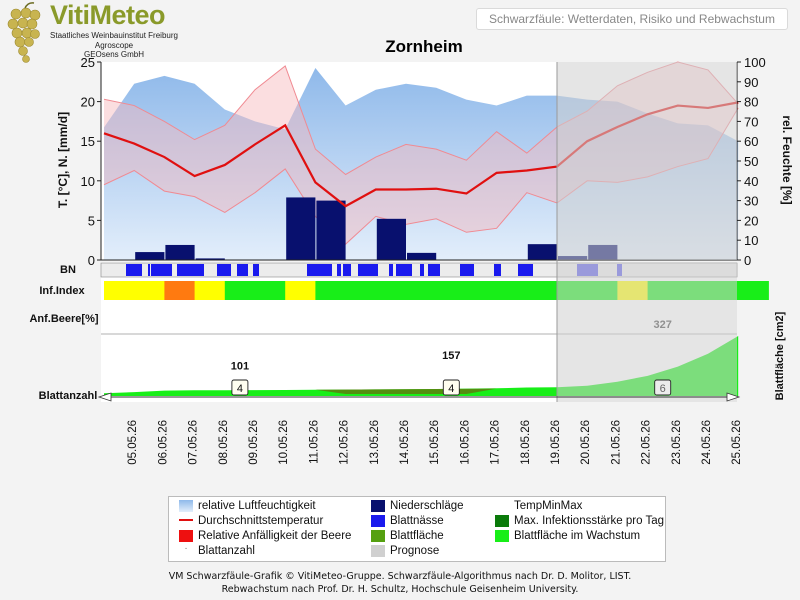 The height and width of the screenshot is (600, 800). Describe the element at coordinates (240, 290) in the screenshot. I see `inf-index-cell-08.05.26` at that location.